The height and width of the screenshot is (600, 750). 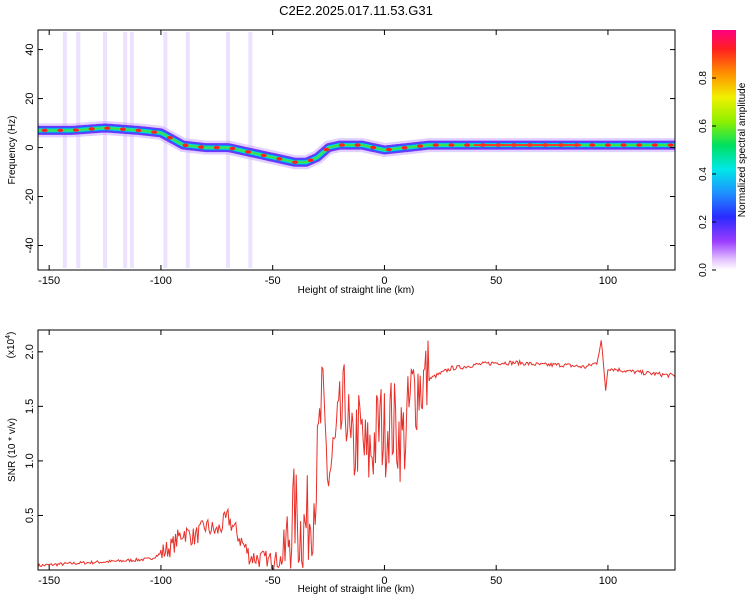 What do you see at coordinates (356, 589) in the screenshot?
I see `snr-x-label: Height of straight line (km)` at bounding box center [356, 589].